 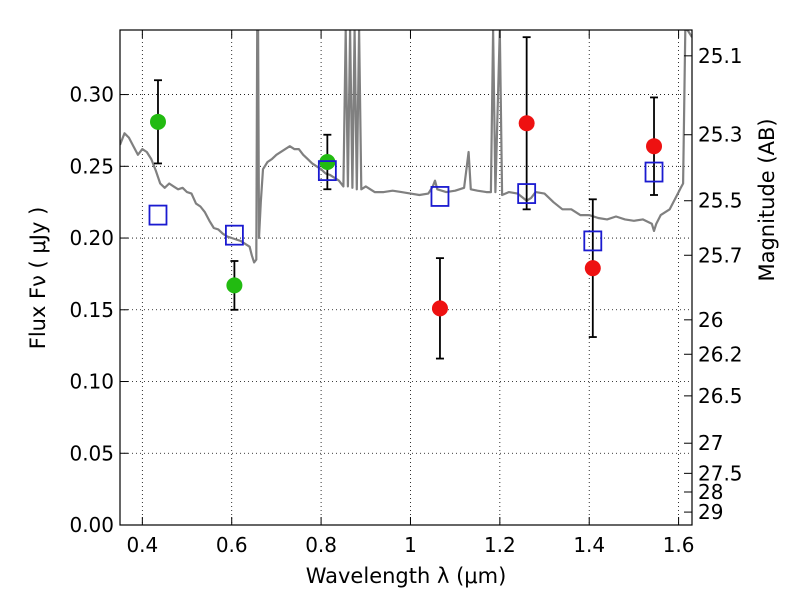 I want to click on right-tick-label: 27.5, so click(x=720, y=473).